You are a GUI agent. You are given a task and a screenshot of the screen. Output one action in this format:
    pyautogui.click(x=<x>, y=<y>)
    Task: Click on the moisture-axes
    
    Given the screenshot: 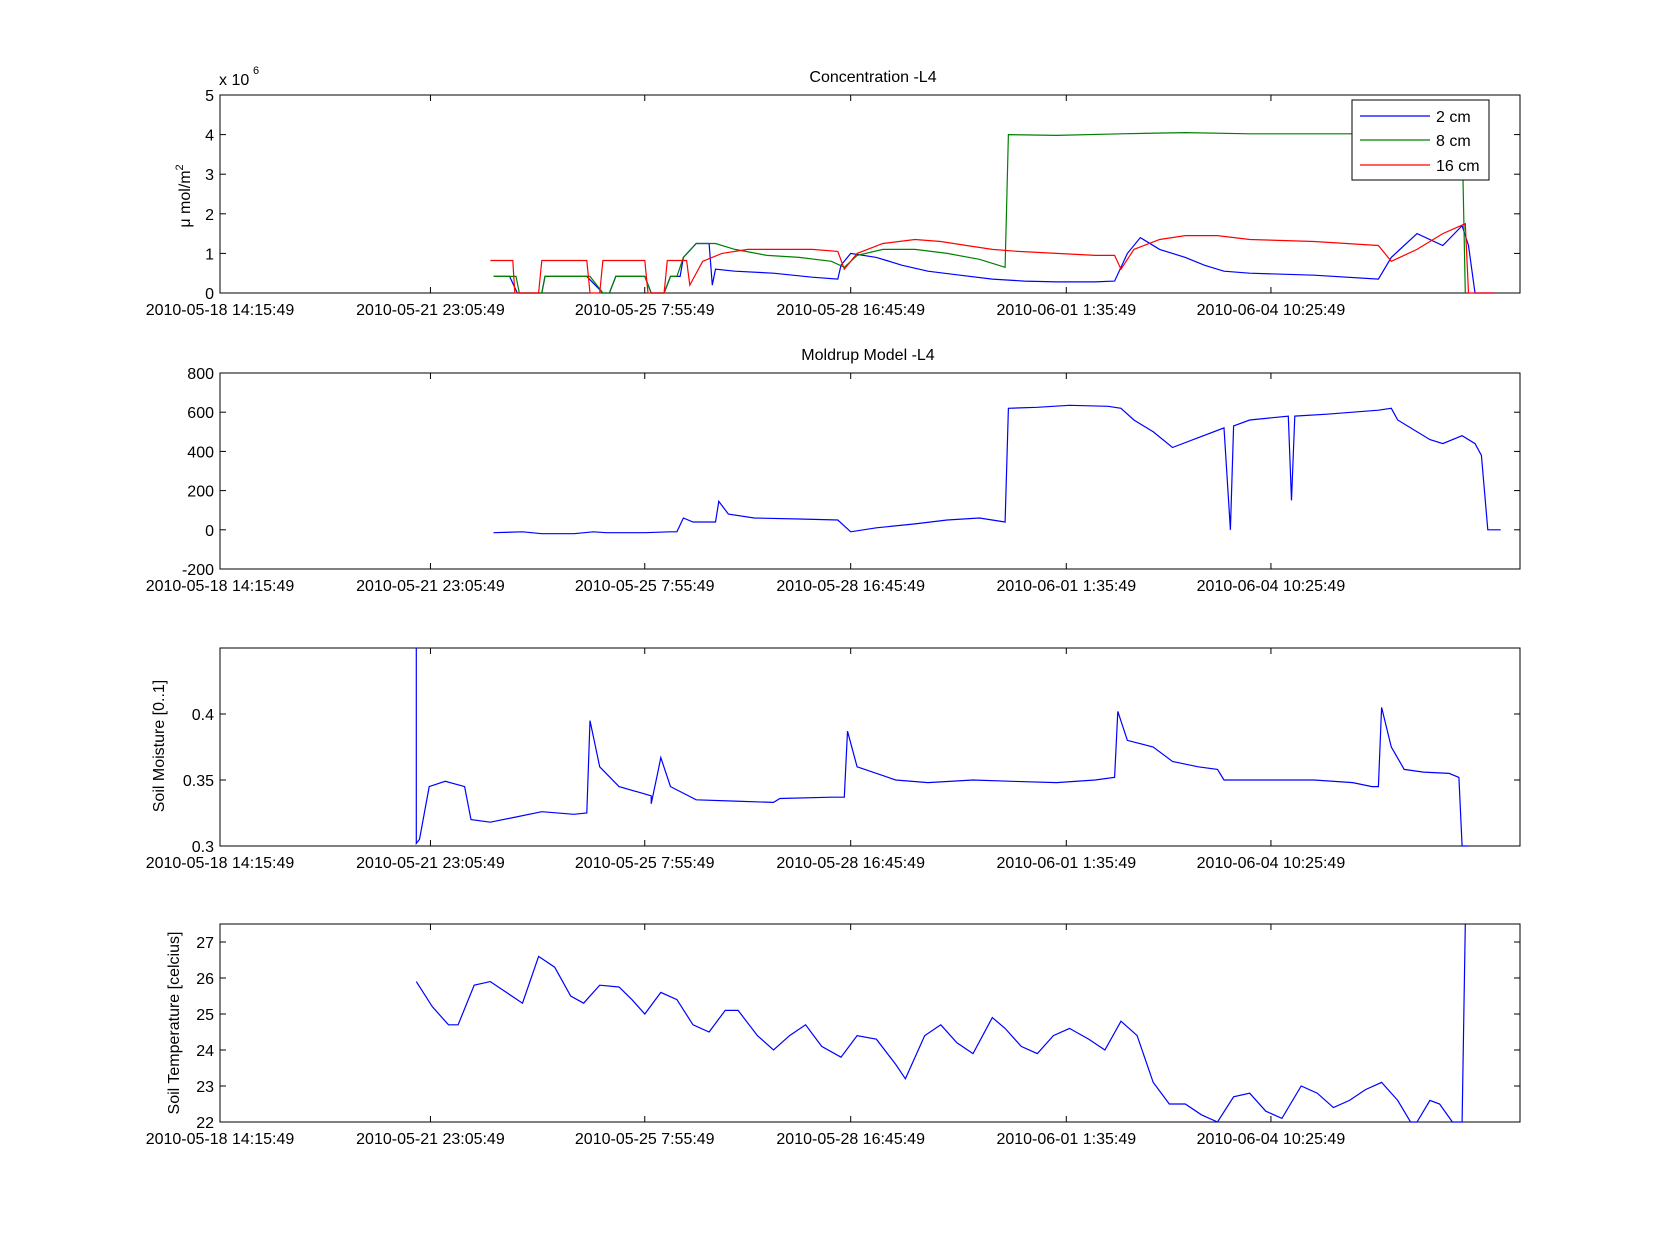 What is the action you would take?
    pyautogui.click(x=870, y=747)
    